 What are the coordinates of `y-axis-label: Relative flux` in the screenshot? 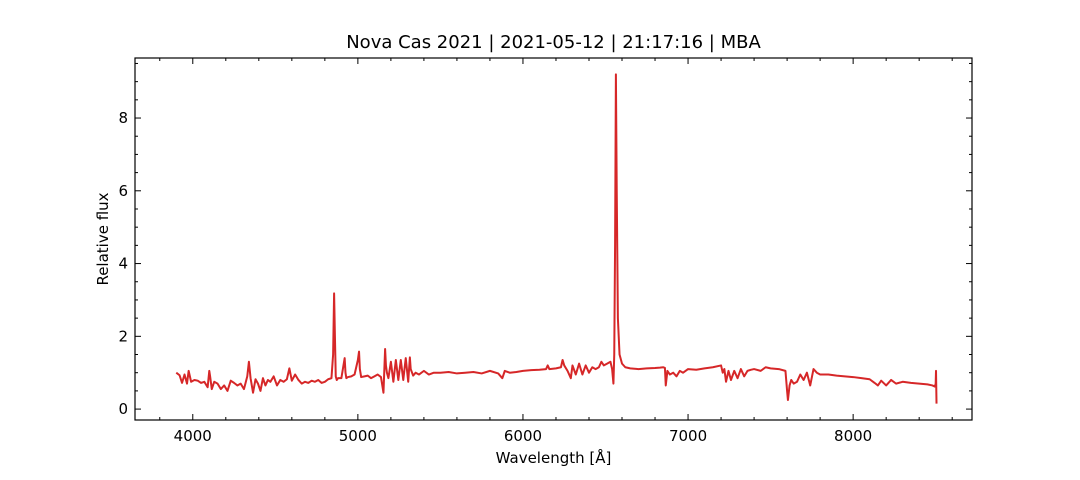 It's located at (103, 238).